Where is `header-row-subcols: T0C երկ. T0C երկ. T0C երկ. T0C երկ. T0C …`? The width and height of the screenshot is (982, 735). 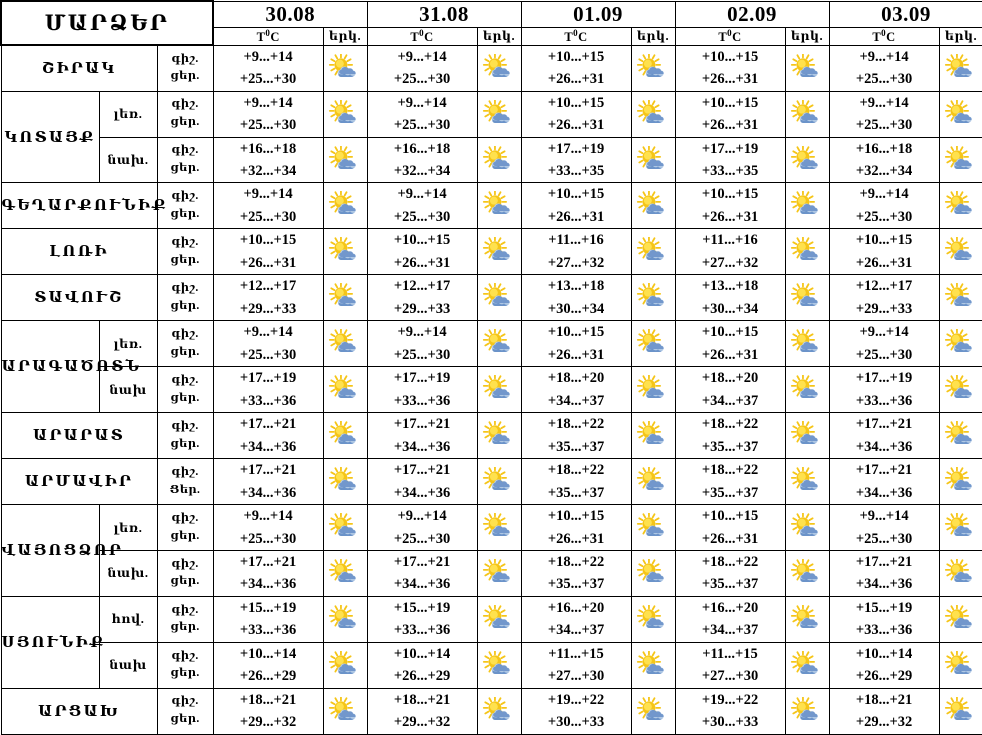
header-row-subcols: T0C երկ. T0C երկ. T0C երկ. T0C երկ. T0C … is located at coordinates (491, 36).